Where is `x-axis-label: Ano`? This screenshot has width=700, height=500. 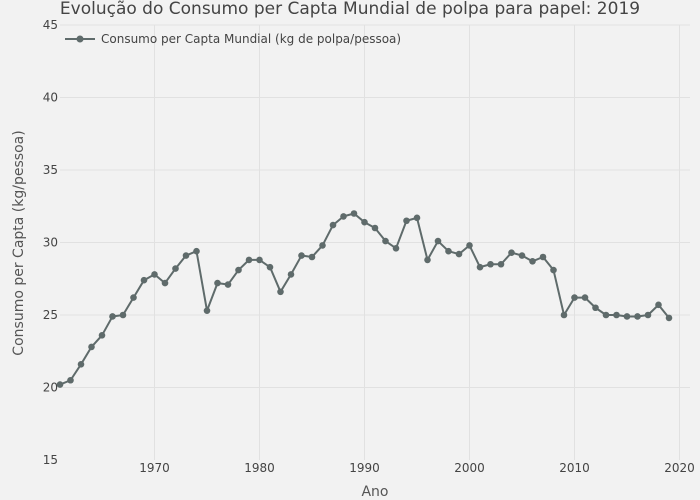
x-axis-label: Ano is located at coordinates (374, 492).